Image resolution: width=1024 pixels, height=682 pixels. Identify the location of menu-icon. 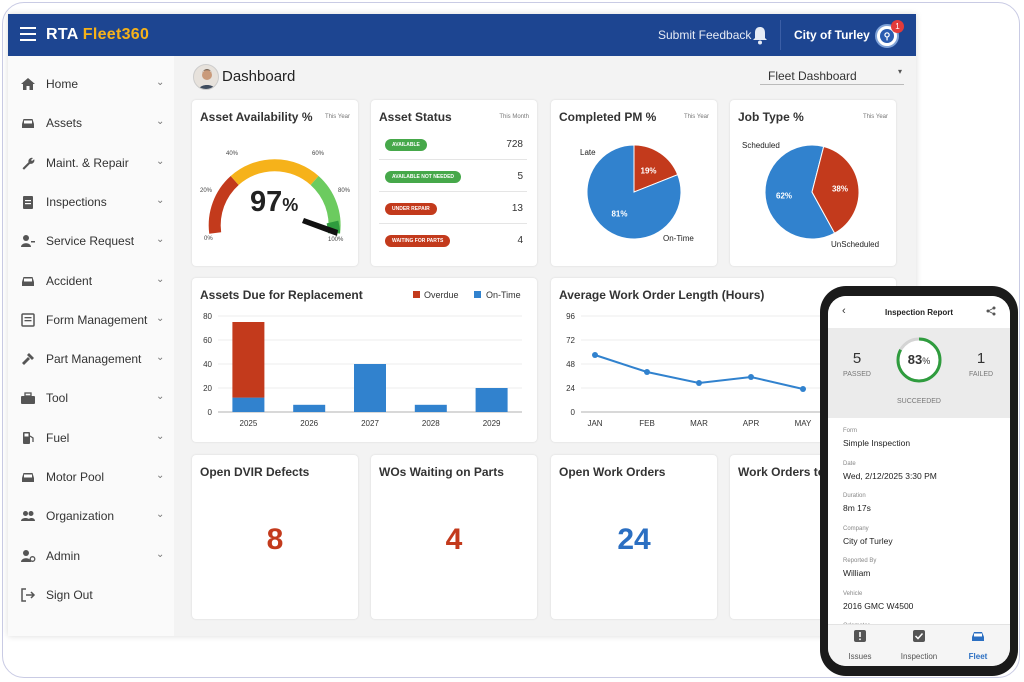
(28, 35).